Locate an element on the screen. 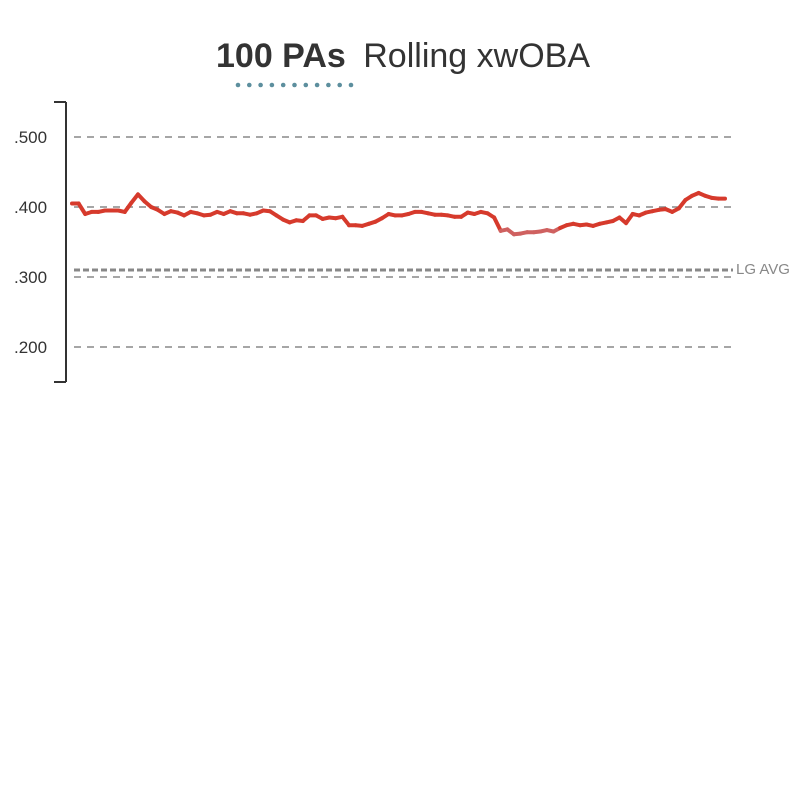 This screenshot has width=806, height=806. chart-title: 100 PAs Rolling xwOBA is located at coordinates (403, 56).